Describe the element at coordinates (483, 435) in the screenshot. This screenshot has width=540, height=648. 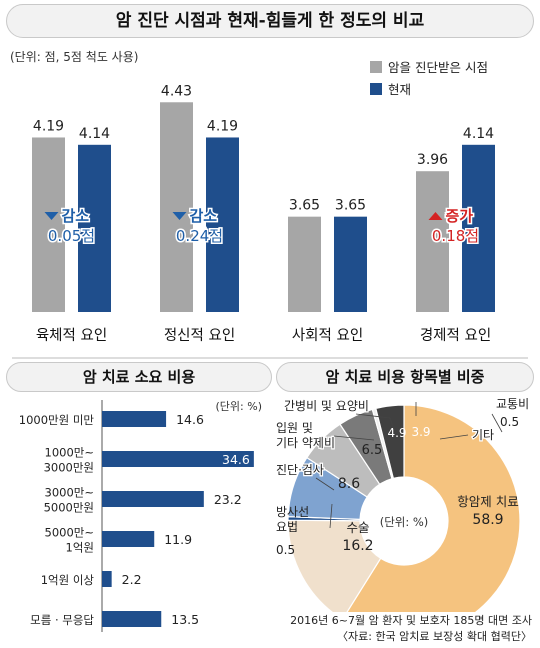
I see `pie-name-7-line-0: 기타` at that location.